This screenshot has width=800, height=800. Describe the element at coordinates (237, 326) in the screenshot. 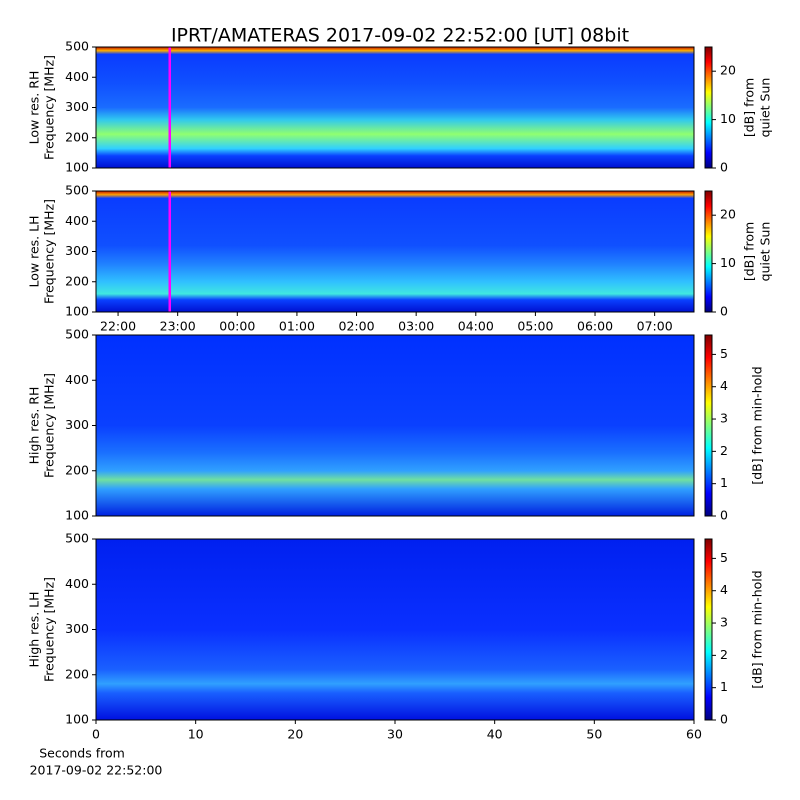

I see `x-tick-label: 00:00` at that location.